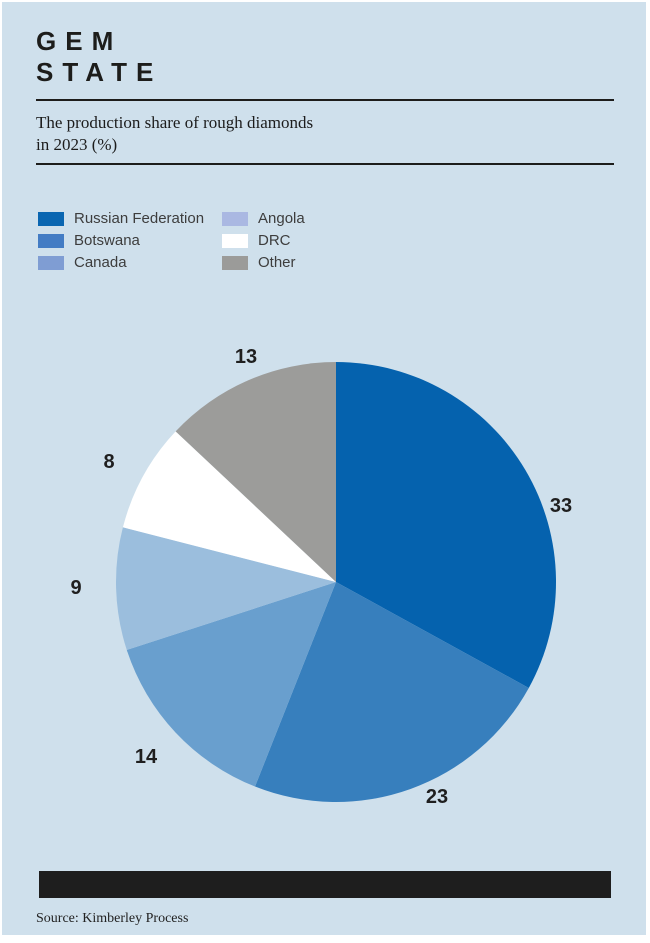 This screenshot has width=650, height=943. I want to click on pie-value-label: 9, so click(75, 588).